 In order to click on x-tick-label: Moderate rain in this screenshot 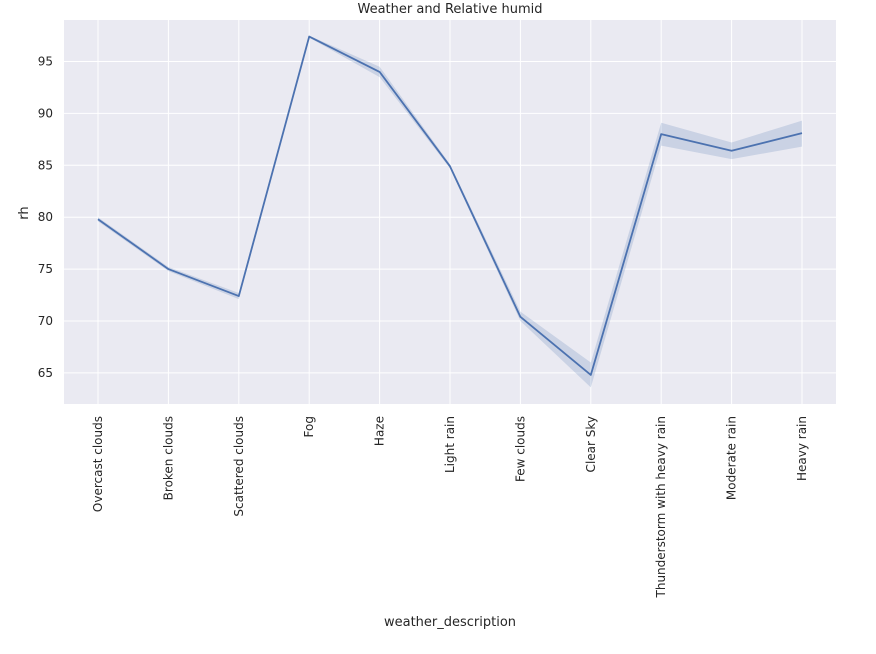, I will do `click(732, 458)`.